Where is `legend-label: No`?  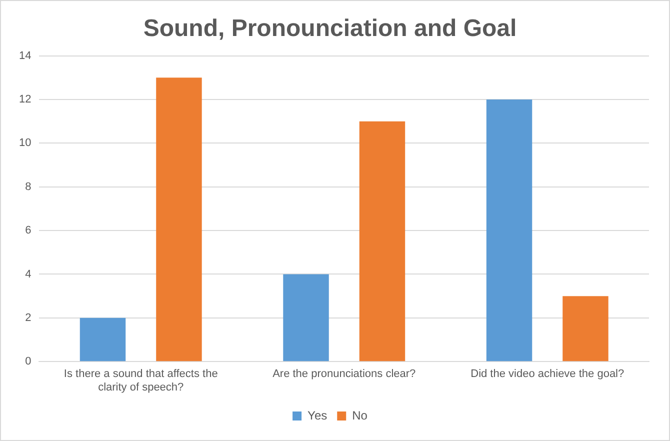
legend-label: No is located at coordinates (360, 415).